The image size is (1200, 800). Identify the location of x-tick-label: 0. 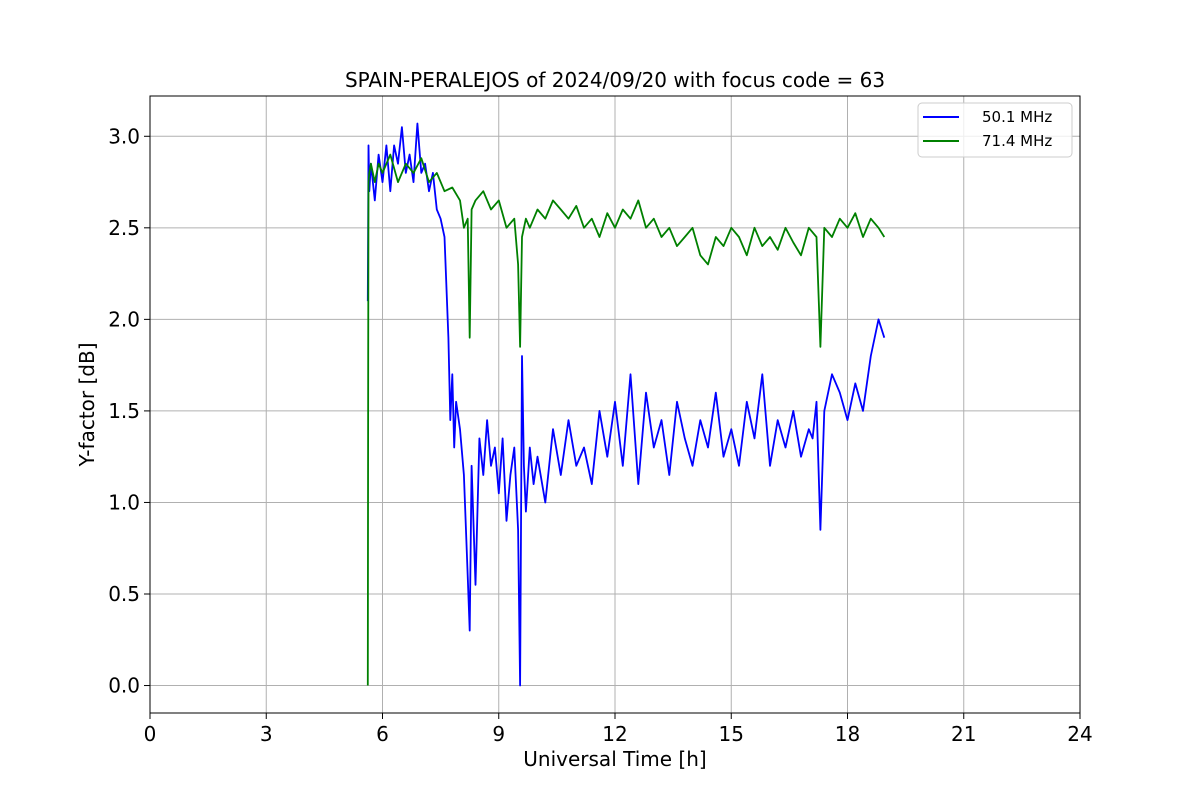
(150, 734).